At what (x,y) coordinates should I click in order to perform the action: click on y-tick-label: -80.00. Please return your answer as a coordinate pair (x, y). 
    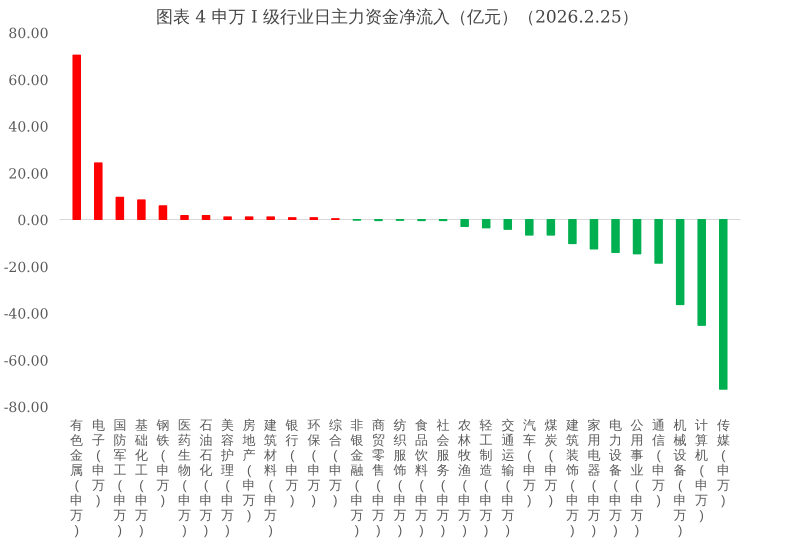
    Looking at the image, I should click on (26, 408).